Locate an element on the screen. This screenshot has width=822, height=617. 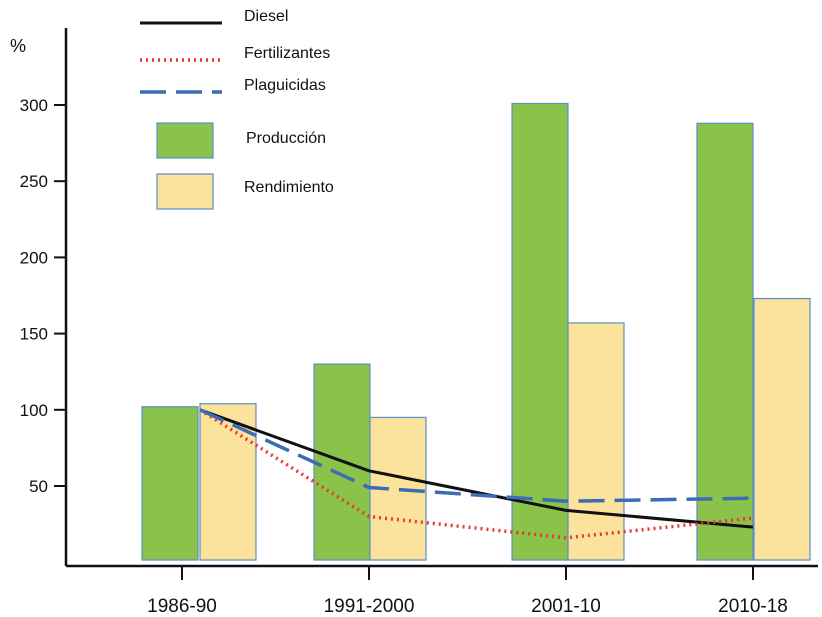
x-tick-label-4: 2010-18 is located at coordinates (753, 606).